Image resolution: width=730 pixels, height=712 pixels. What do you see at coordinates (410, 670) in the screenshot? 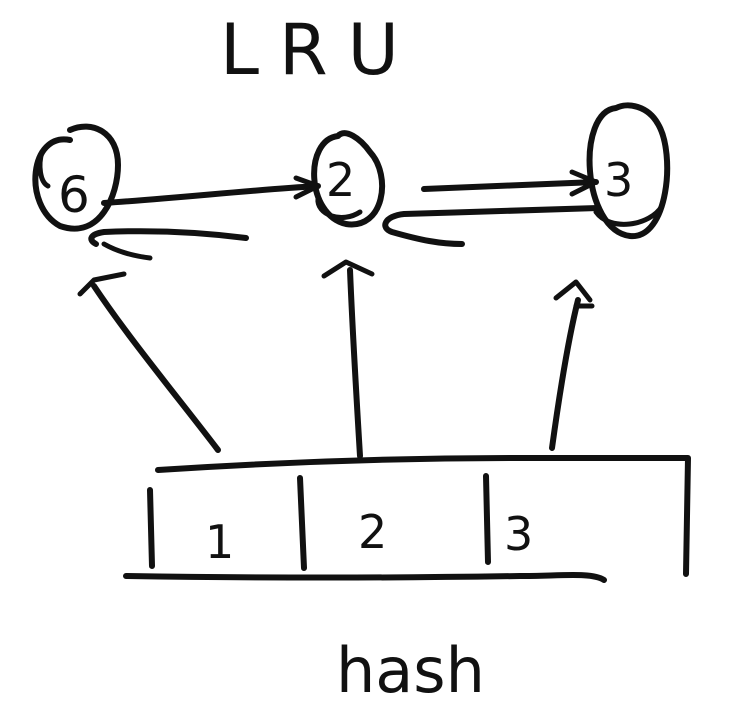
I see `hash-caption: hash` at bounding box center [410, 670].